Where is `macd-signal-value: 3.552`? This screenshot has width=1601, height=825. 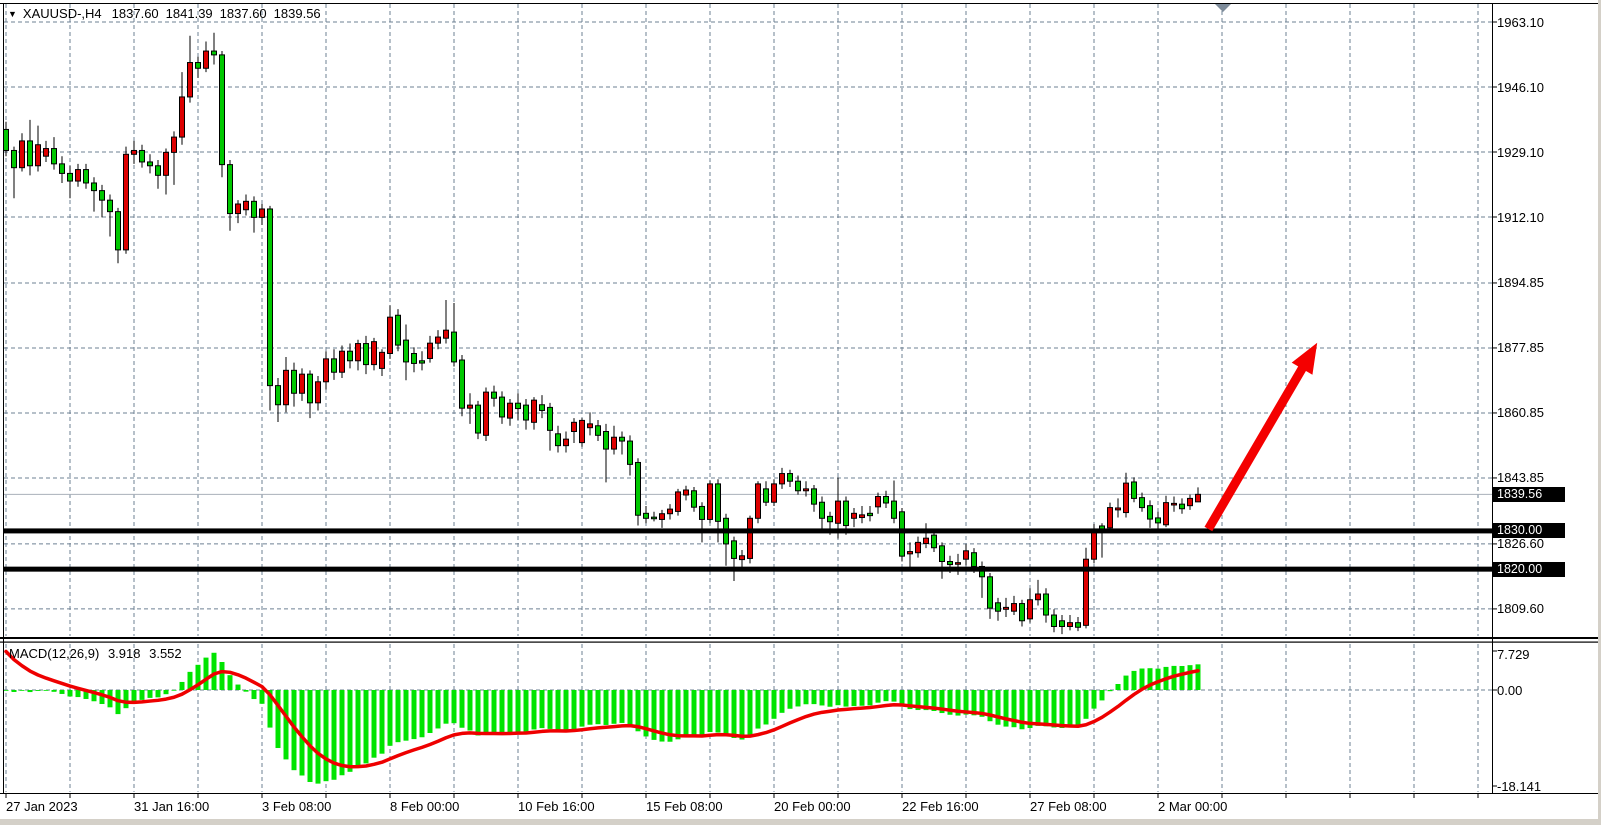 macd-signal-value: 3.552 is located at coordinates (165, 653).